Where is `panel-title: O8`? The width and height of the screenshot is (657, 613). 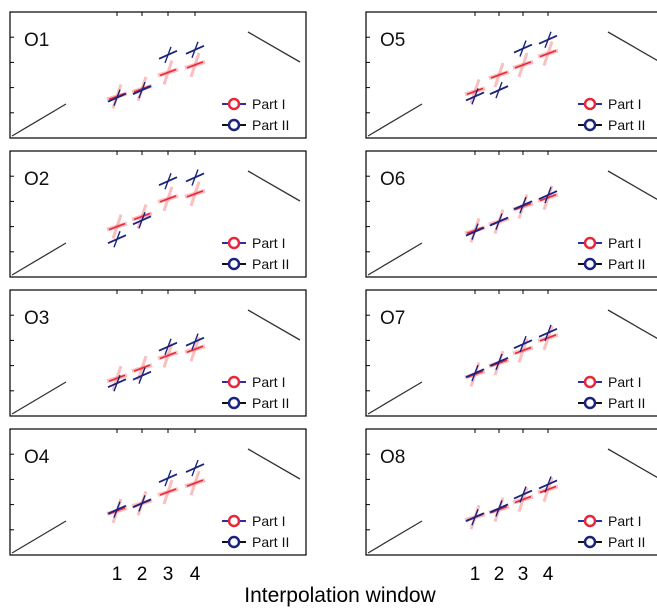
panel-title: O8 is located at coordinates (392, 457).